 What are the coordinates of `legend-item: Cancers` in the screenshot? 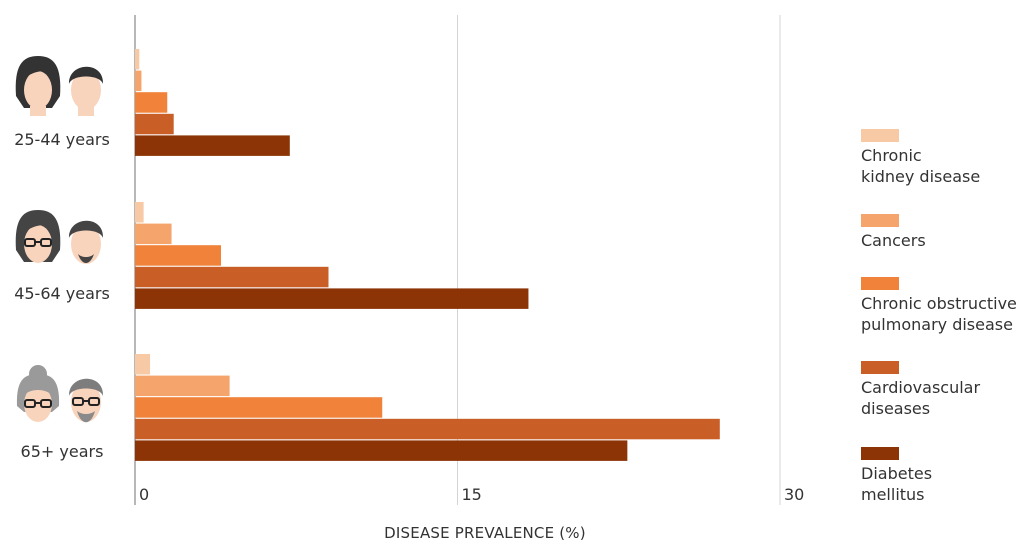 It's located at (893, 232).